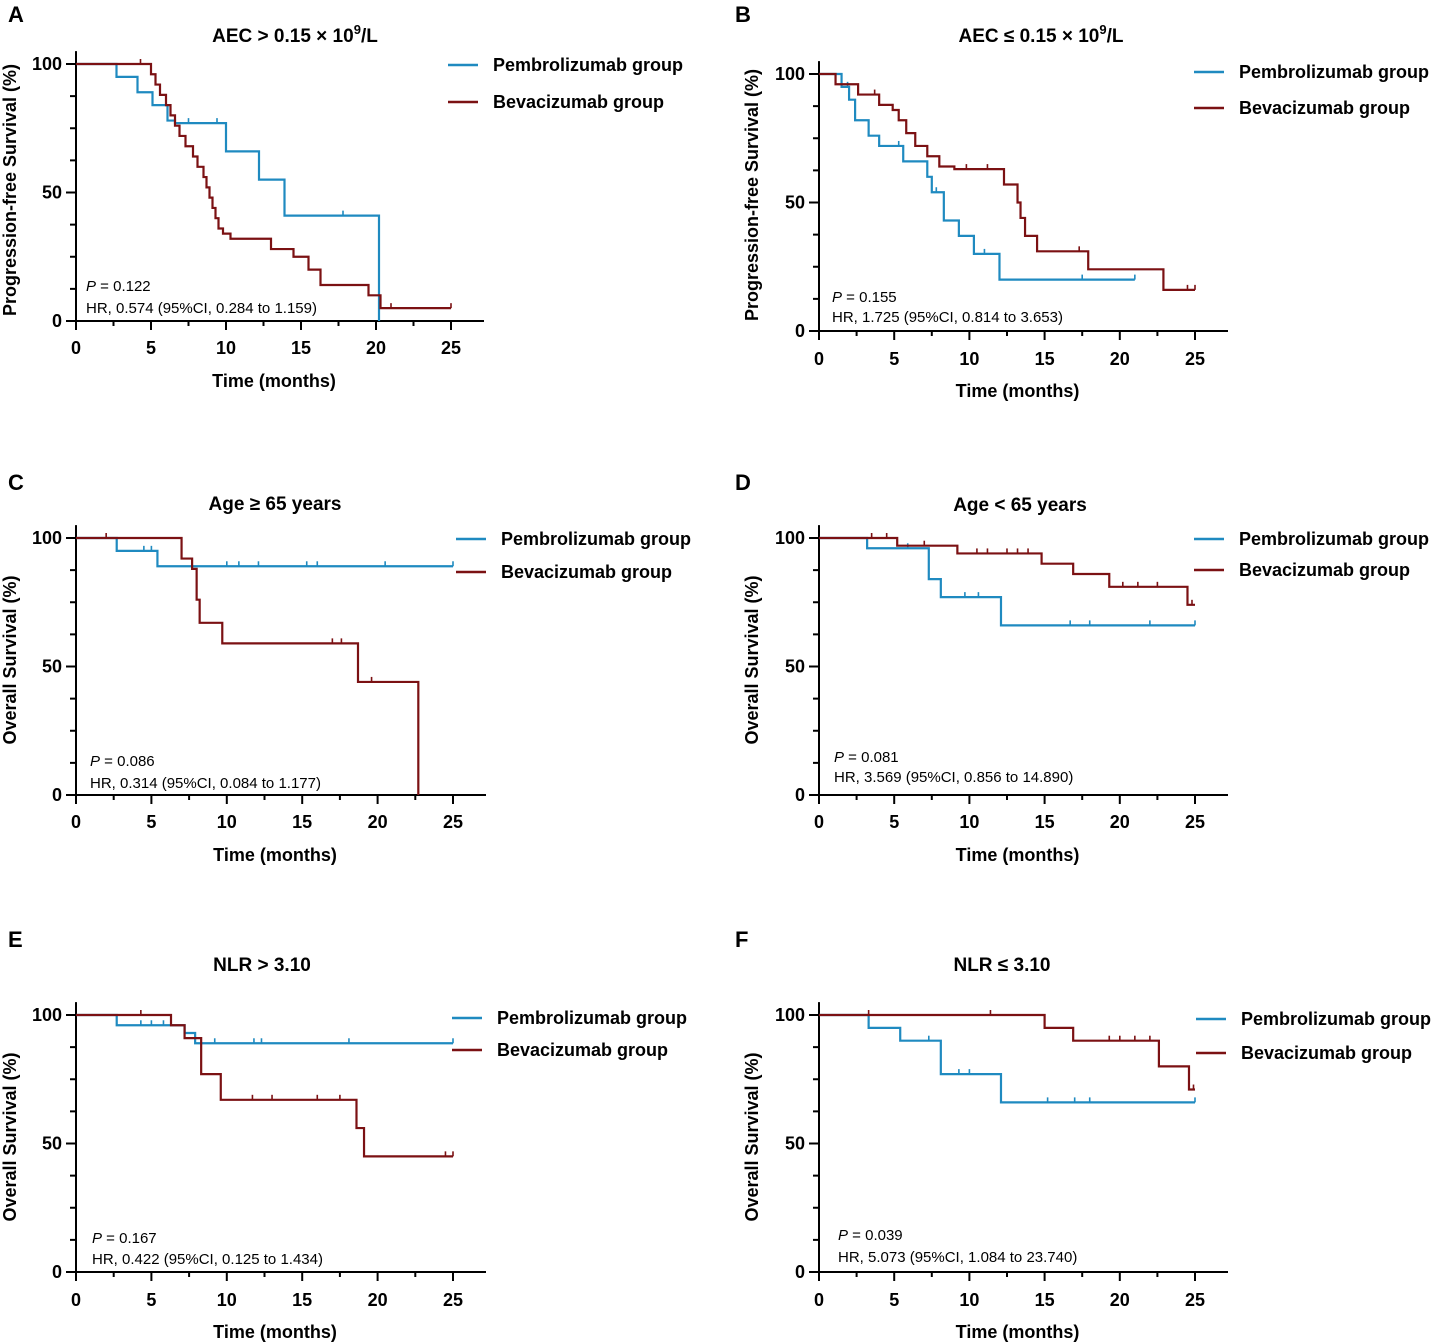 The width and height of the screenshot is (1439, 1343). What do you see at coordinates (741, 939) in the screenshot?
I see `panel-letter: F` at bounding box center [741, 939].